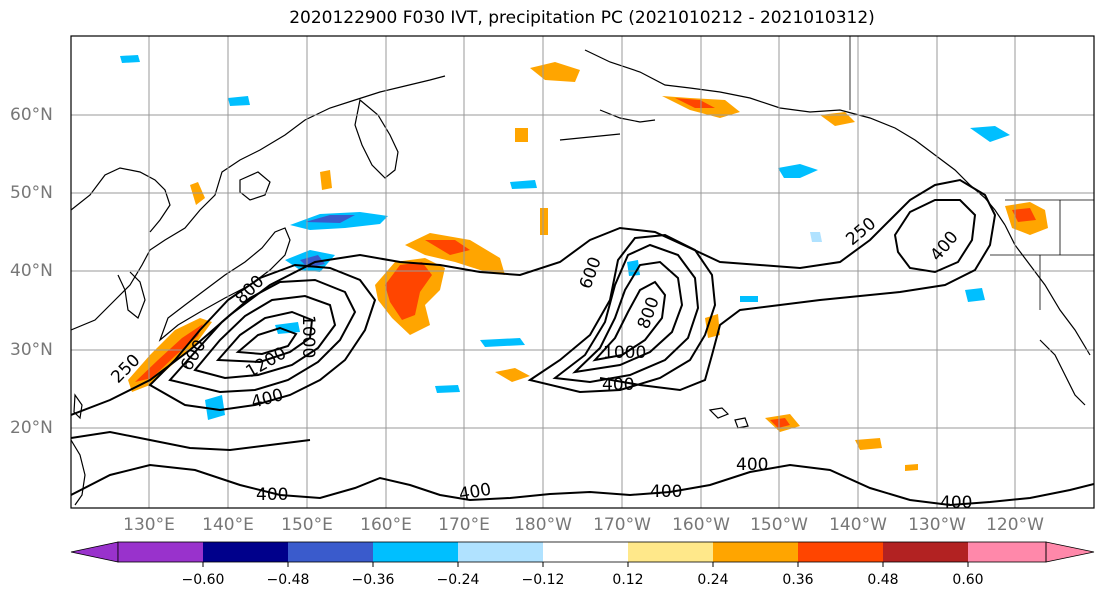 This screenshot has height=601, width=1105. Describe the element at coordinates (779, 525) in the screenshot. I see `lon-label: 150°W` at that location.